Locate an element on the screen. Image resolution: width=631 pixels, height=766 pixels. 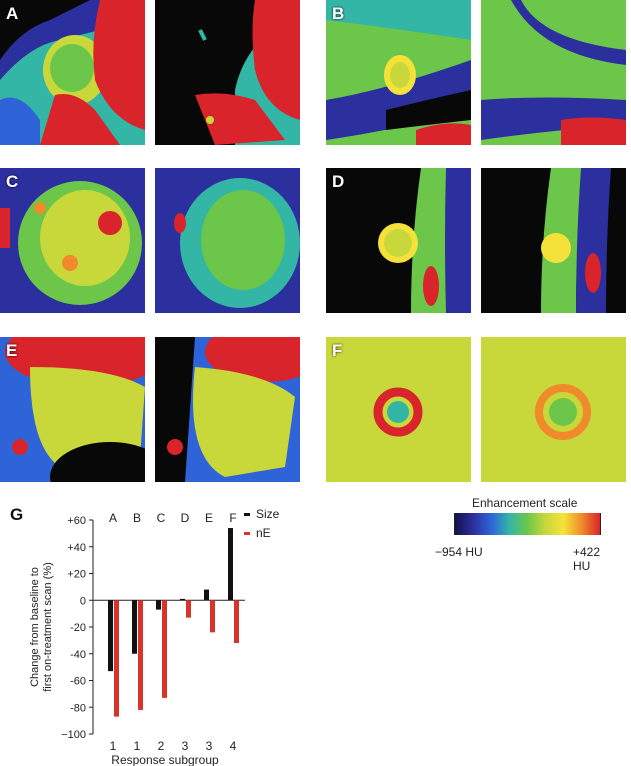
legend-swatch-size is located at coordinates (247, 514).